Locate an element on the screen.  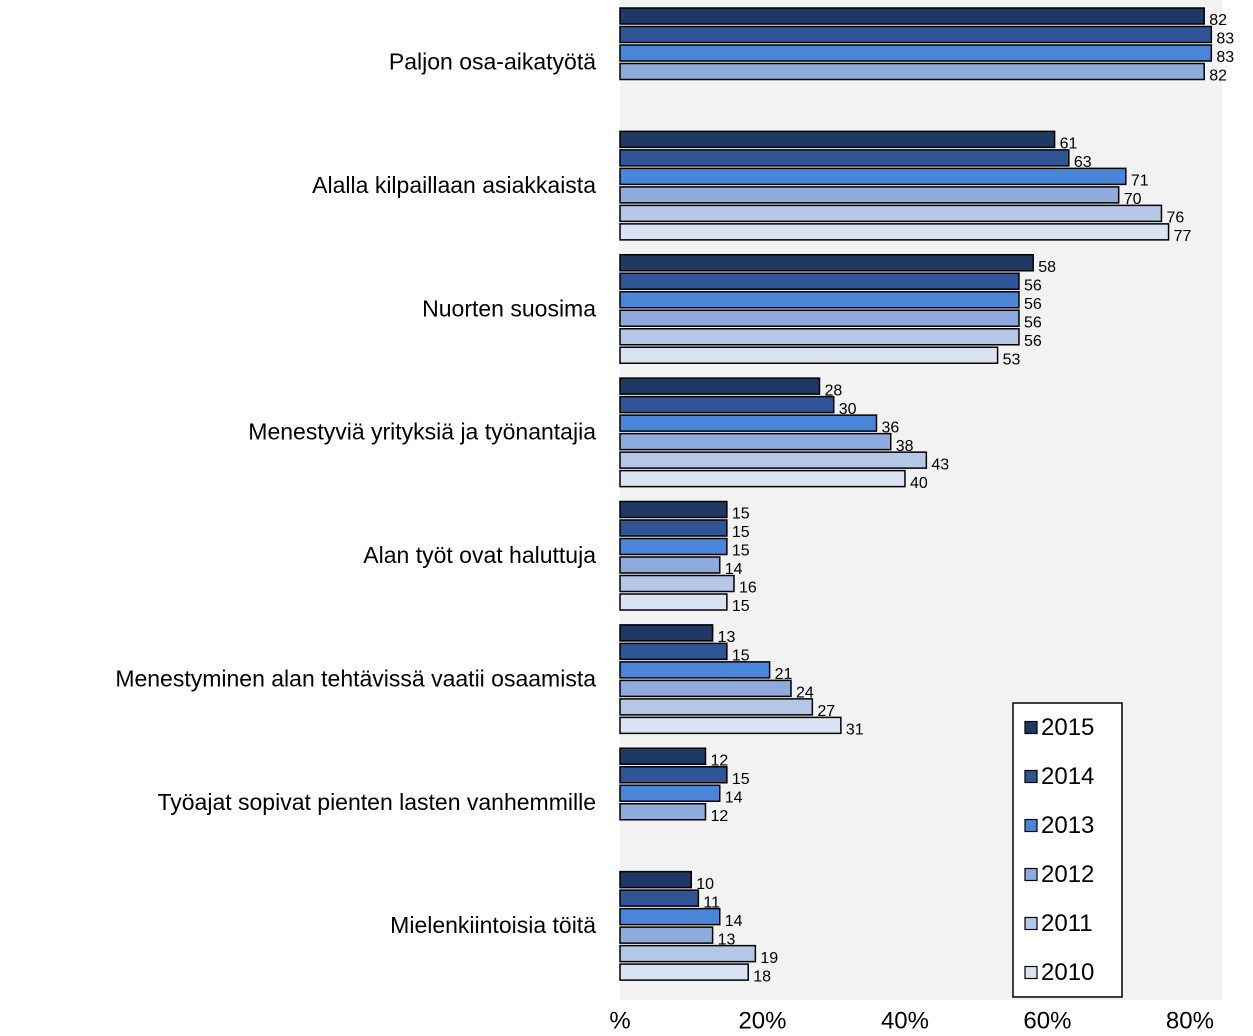
value-label: 11 is located at coordinates (711, 902).